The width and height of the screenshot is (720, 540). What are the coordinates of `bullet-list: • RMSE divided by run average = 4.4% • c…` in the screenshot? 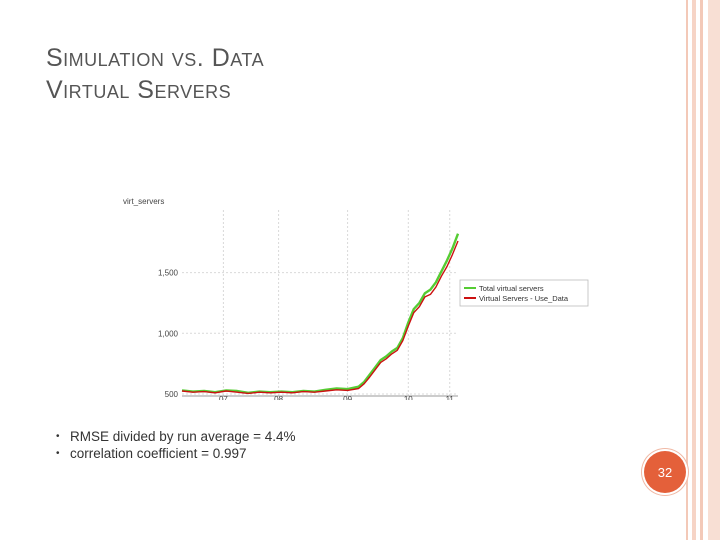 It's located at (176, 445).